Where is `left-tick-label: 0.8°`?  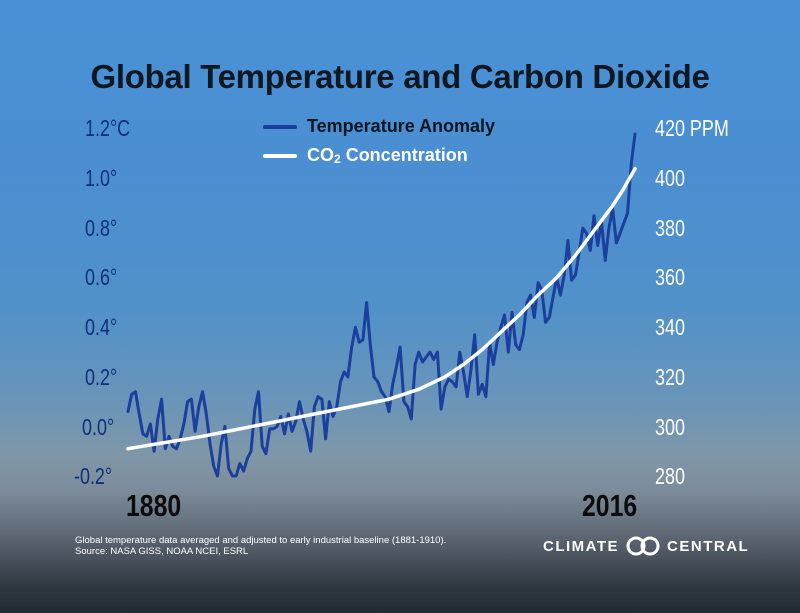
left-tick-label: 0.8° is located at coordinates (101, 228).